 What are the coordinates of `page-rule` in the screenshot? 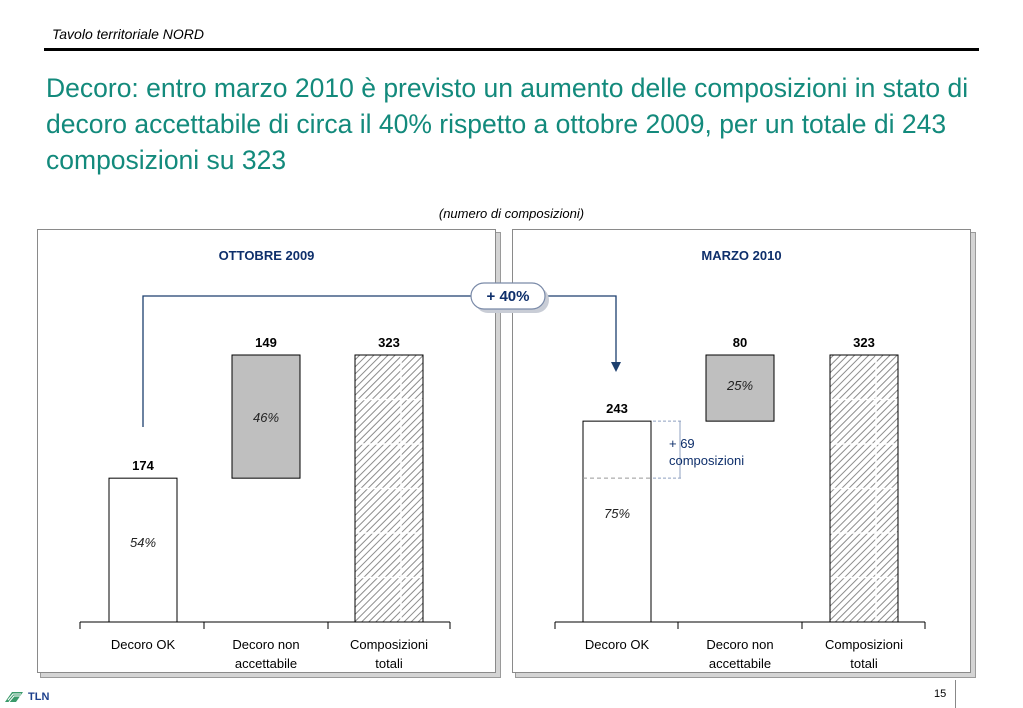 It's located at (955, 694).